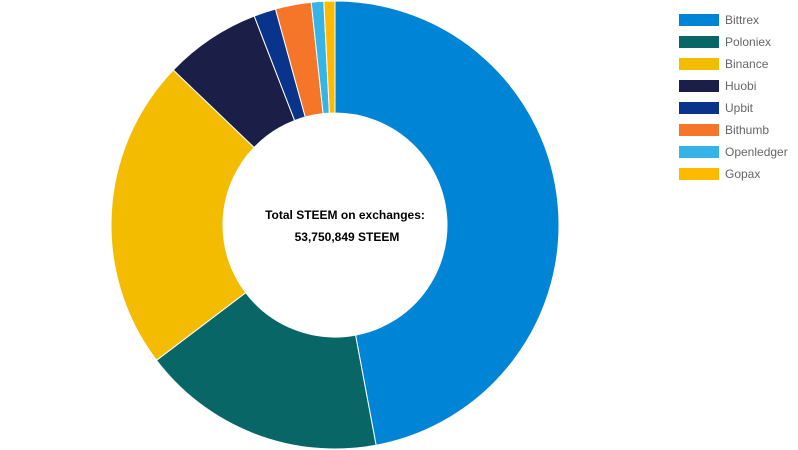 This screenshot has height=450, width=798. What do you see at coordinates (345, 215) in the screenshot?
I see `center-text-title: Total STEEM on exchanges:` at bounding box center [345, 215].